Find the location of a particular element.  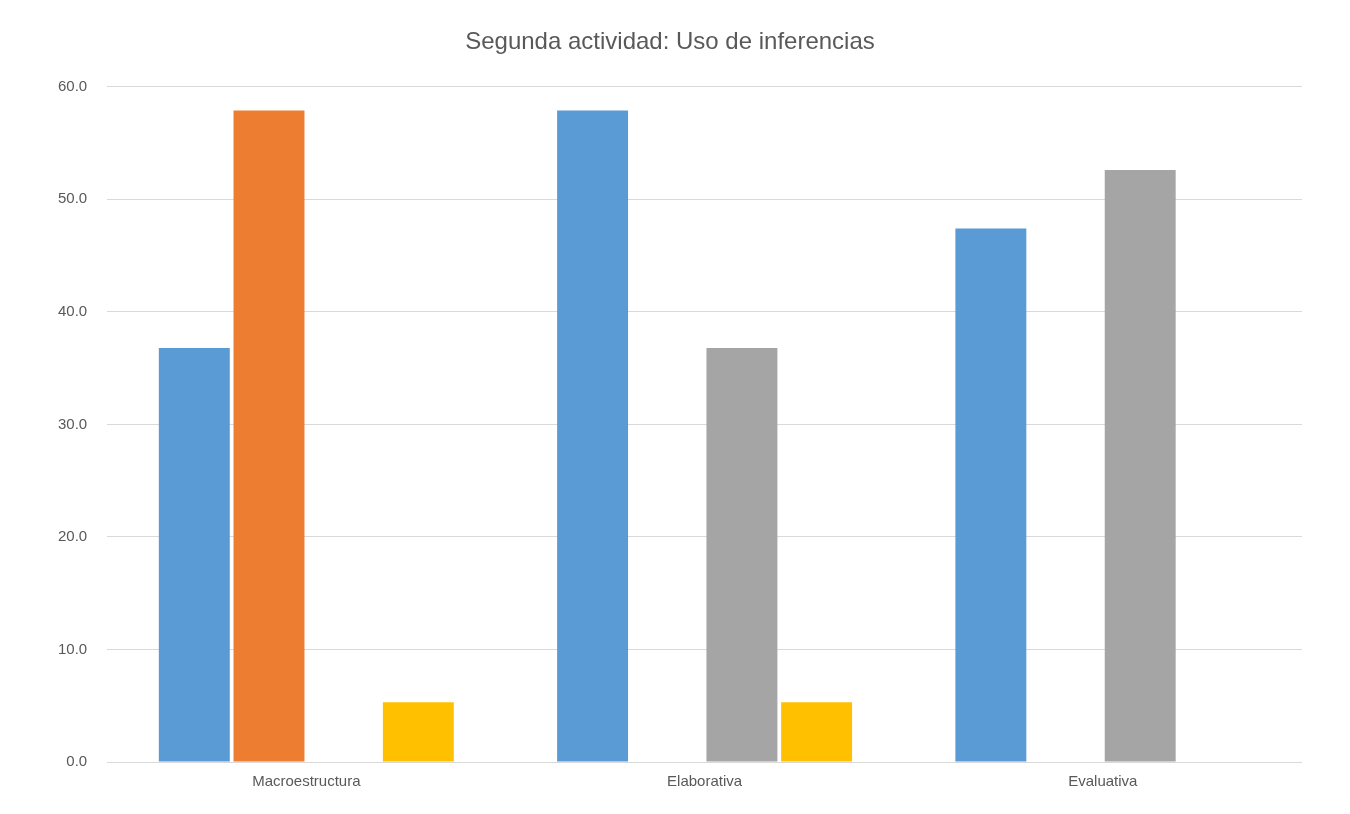

x-tick-label: Macroestructura is located at coordinates (307, 781).